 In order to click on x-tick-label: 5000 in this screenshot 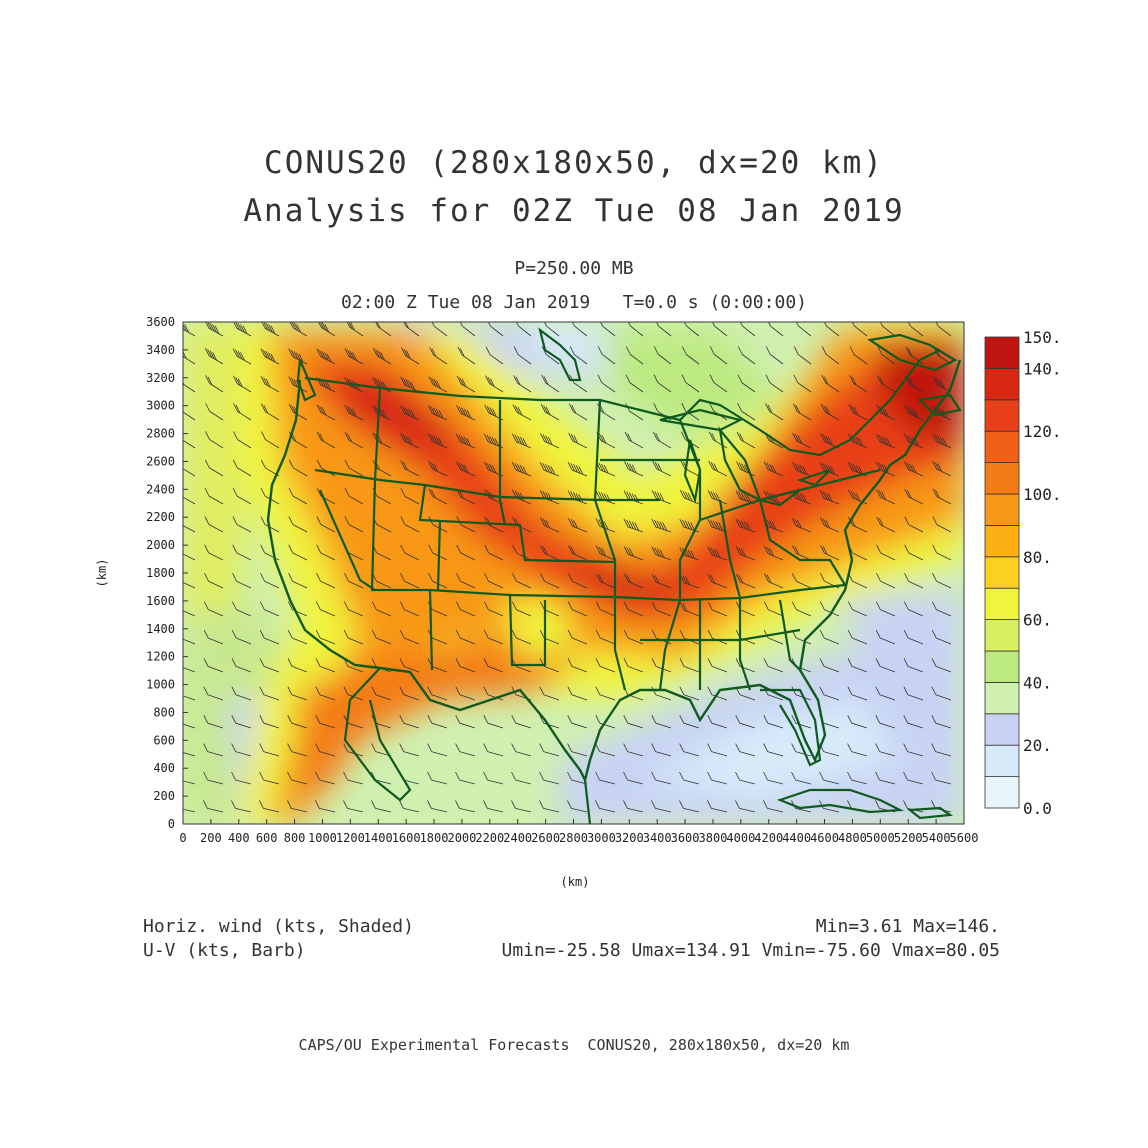, I will do `click(880, 838)`.